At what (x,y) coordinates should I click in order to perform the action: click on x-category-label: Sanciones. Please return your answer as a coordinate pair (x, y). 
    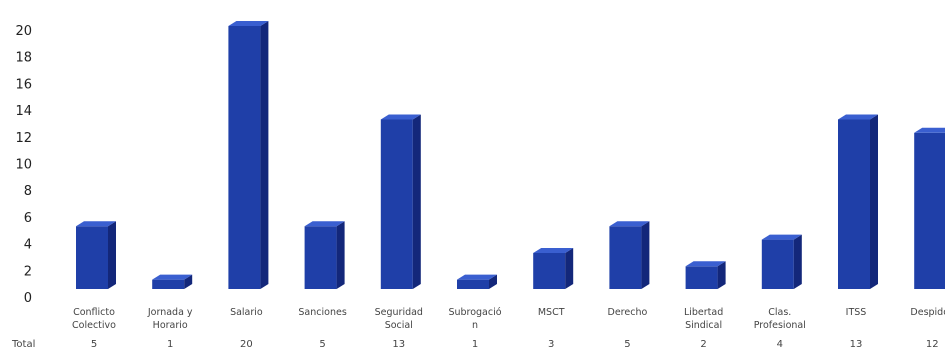
    Looking at the image, I should click on (322, 312).